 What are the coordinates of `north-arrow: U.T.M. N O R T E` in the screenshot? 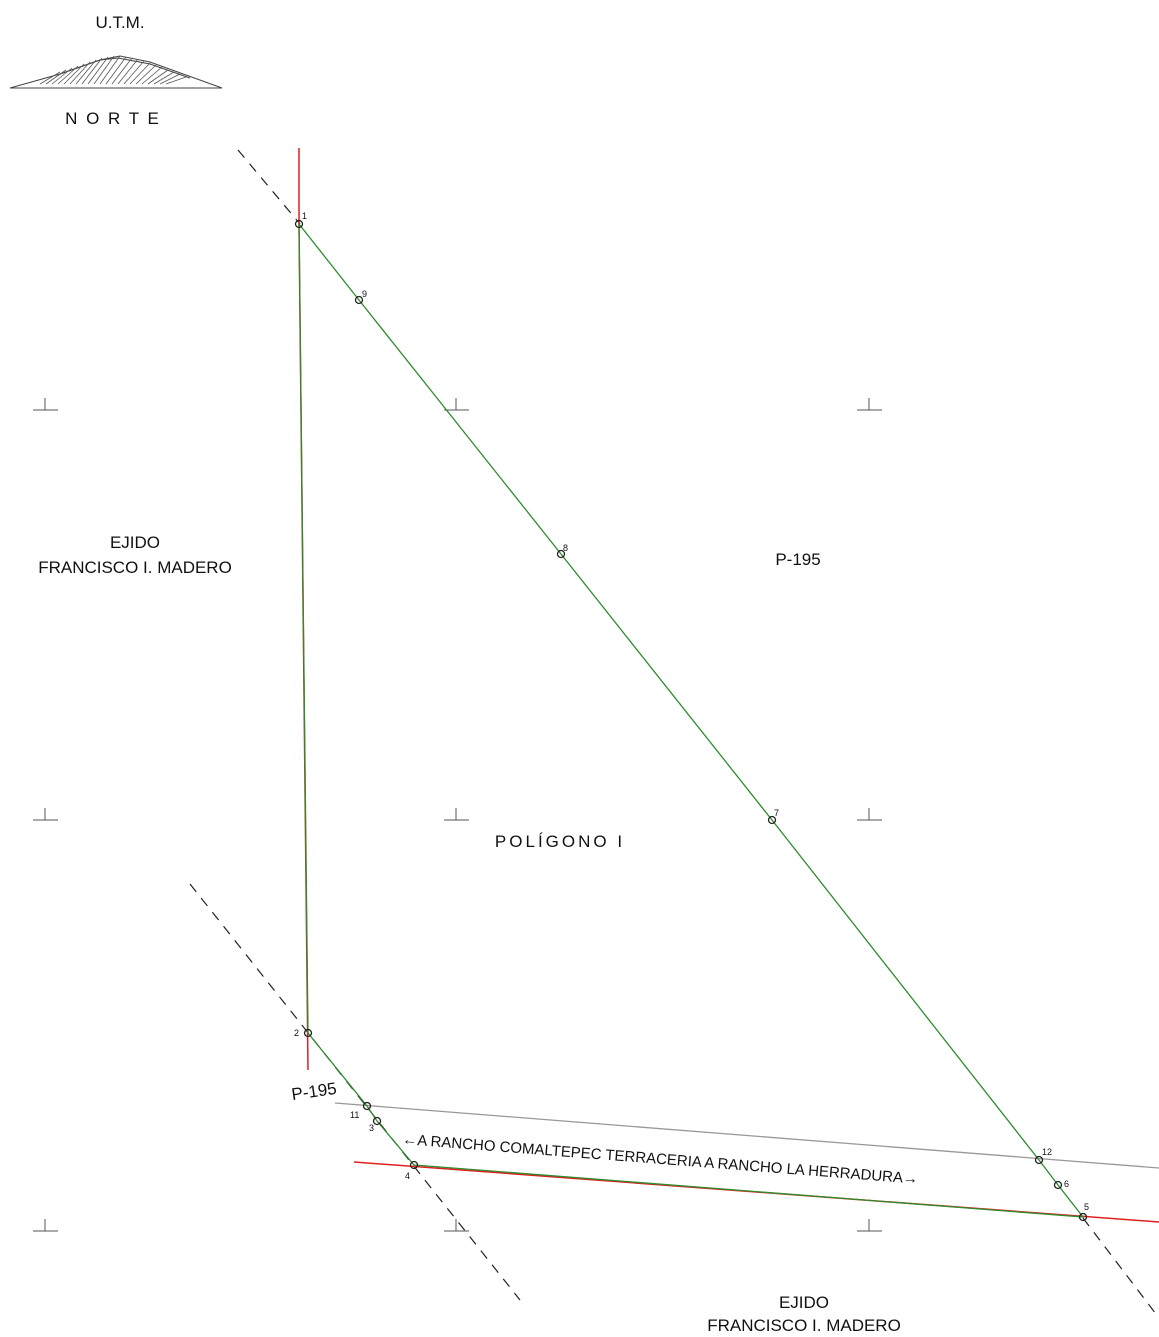 It's located at (116, 70).